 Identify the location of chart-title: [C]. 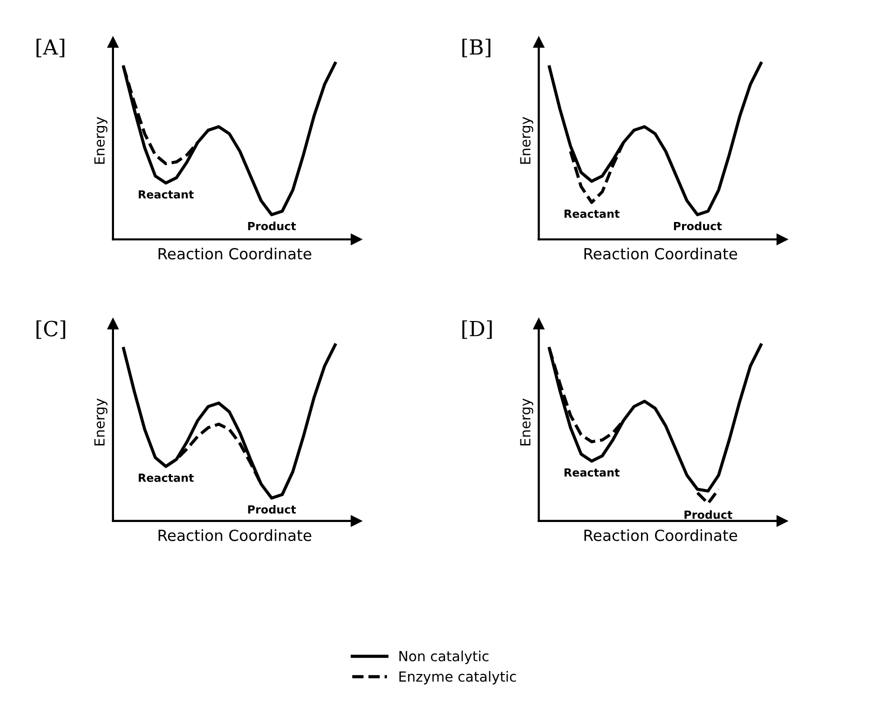
(51, 329).